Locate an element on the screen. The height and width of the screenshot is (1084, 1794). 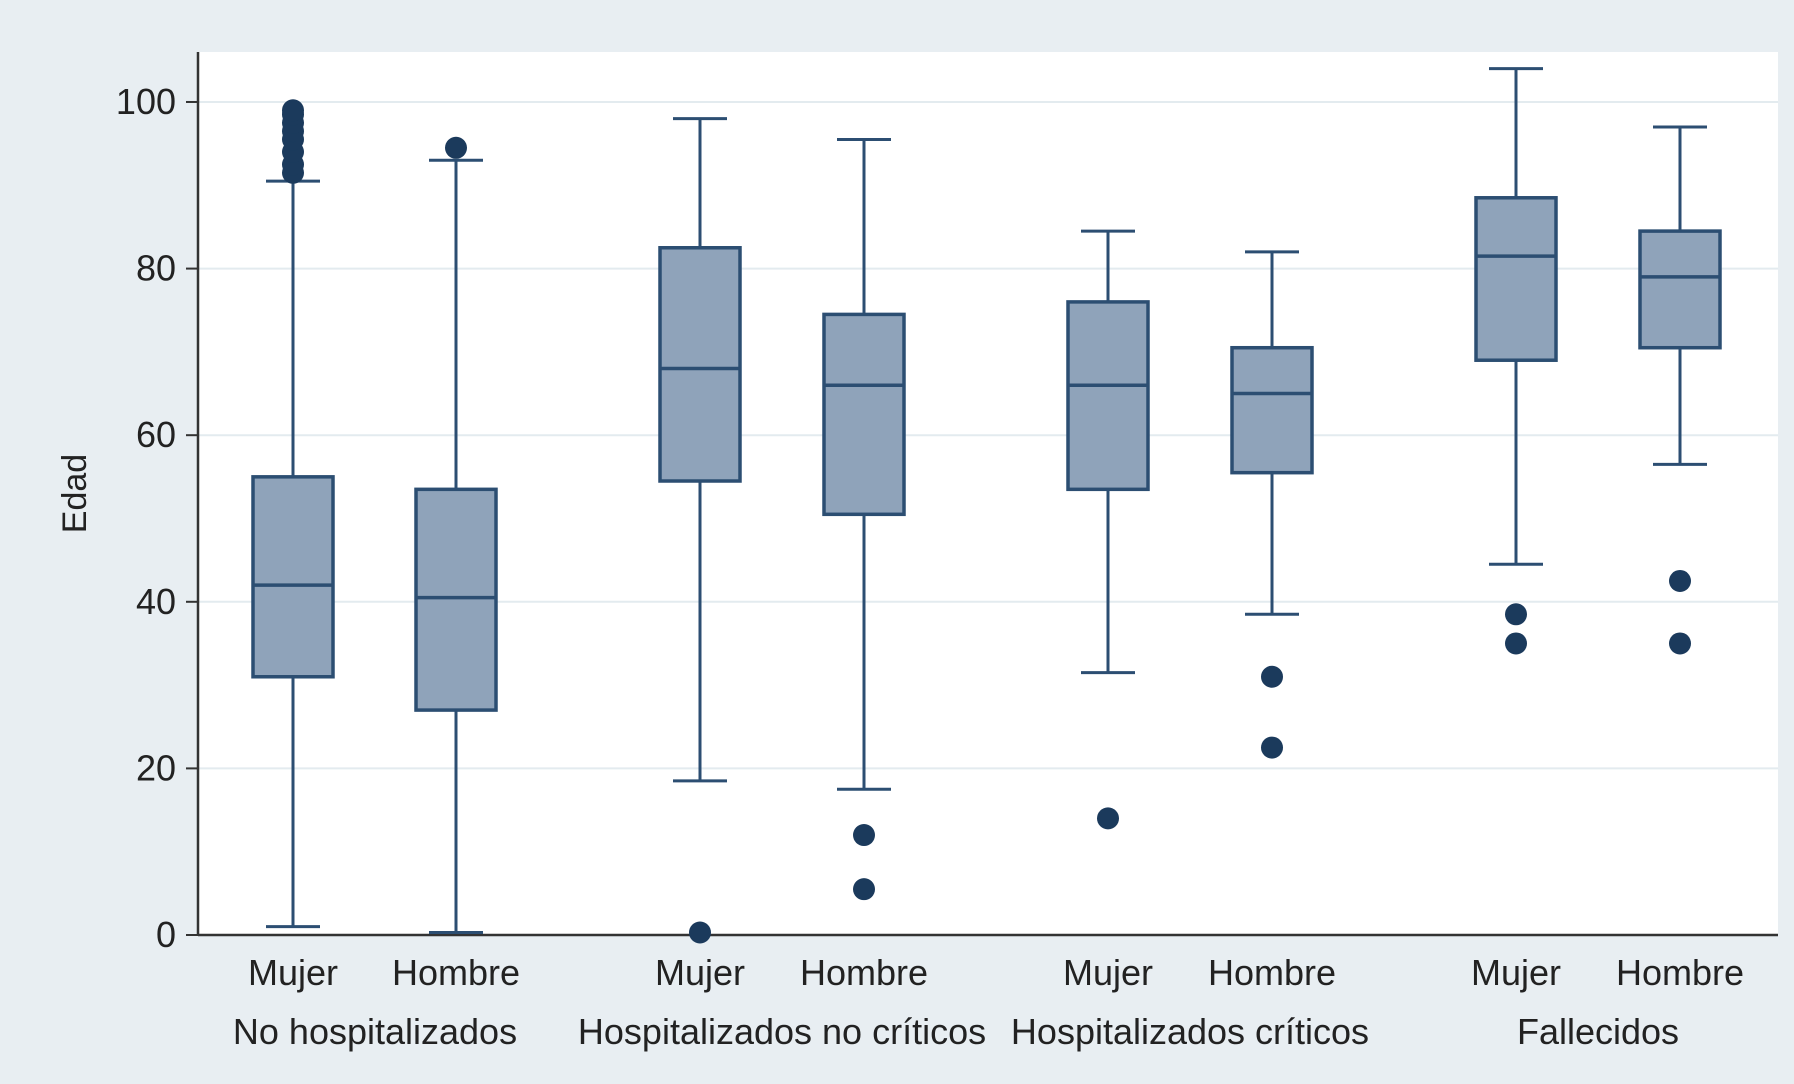
y-axis-label: Edad is located at coordinates (75, 493).